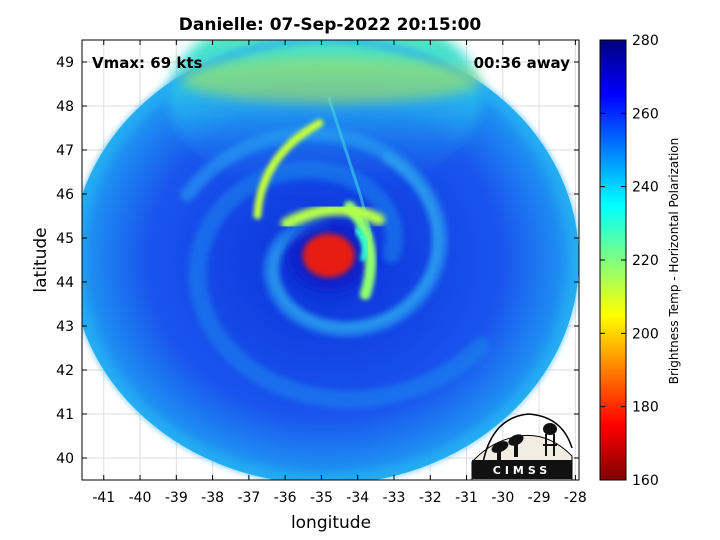 The width and height of the screenshot is (720, 540). I want to click on y-tick-label: 47, so click(65, 151).